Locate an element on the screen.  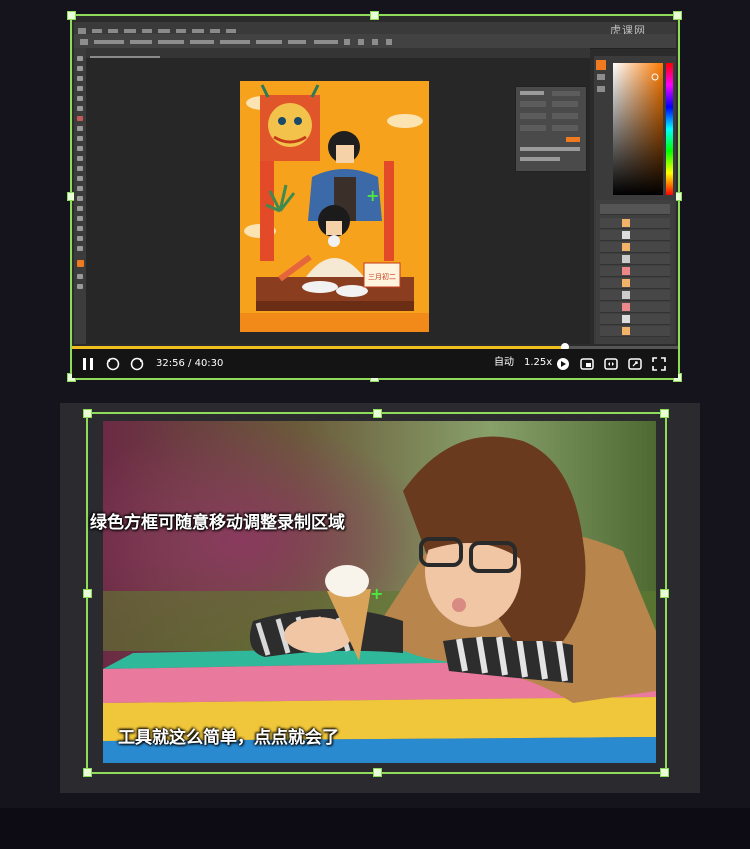
speed-button: 1.25x is located at coordinates (538, 362).